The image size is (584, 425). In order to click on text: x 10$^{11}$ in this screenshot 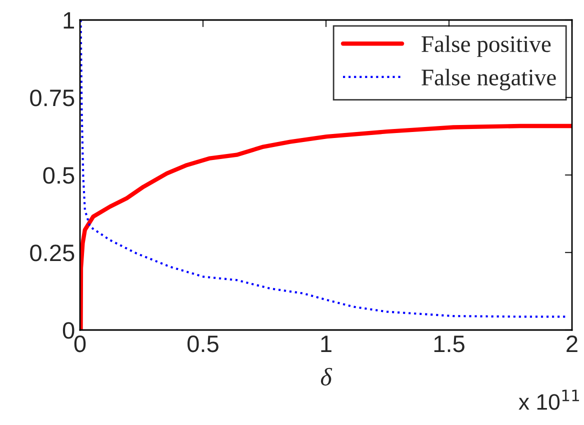, I will do `click(548, 400)`.